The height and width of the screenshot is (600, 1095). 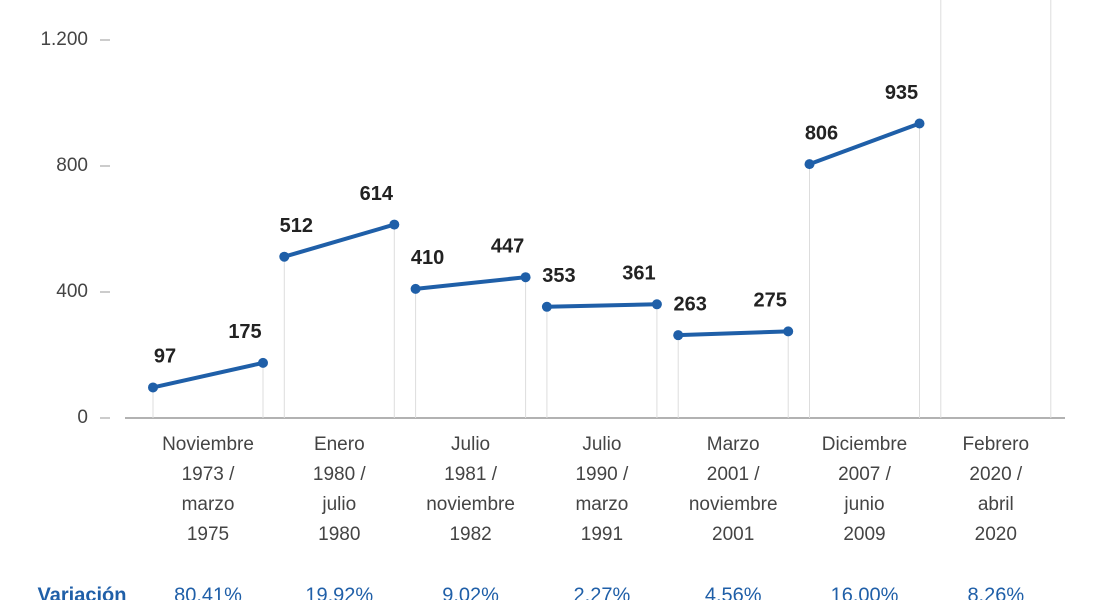 I want to click on data-label: 806, so click(x=821, y=133).